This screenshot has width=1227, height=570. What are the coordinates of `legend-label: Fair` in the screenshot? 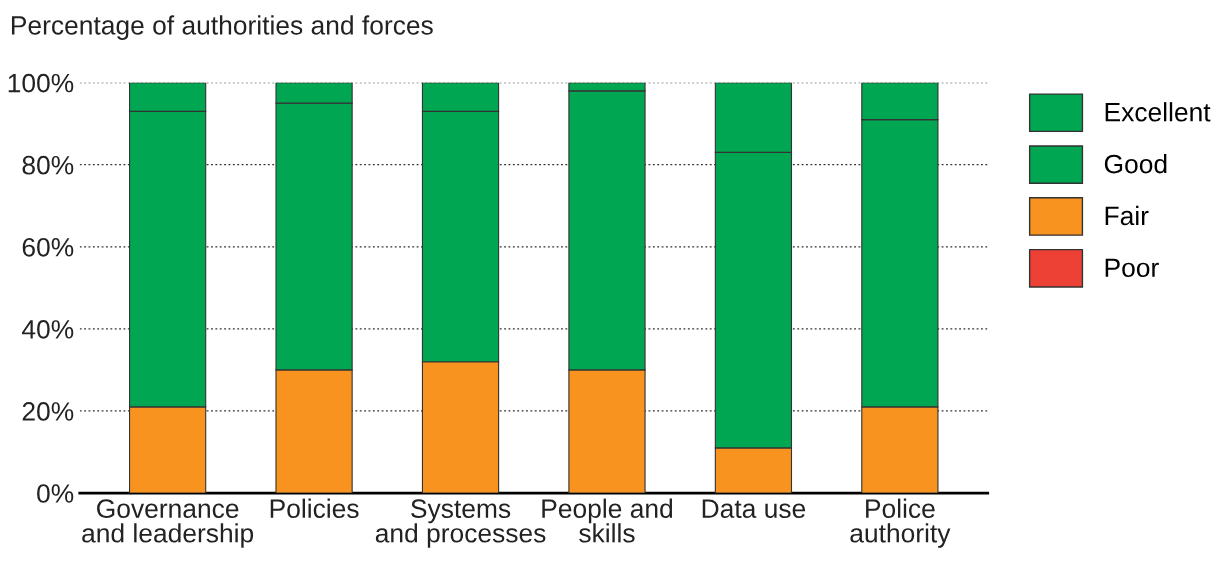 It's located at (1127, 215).